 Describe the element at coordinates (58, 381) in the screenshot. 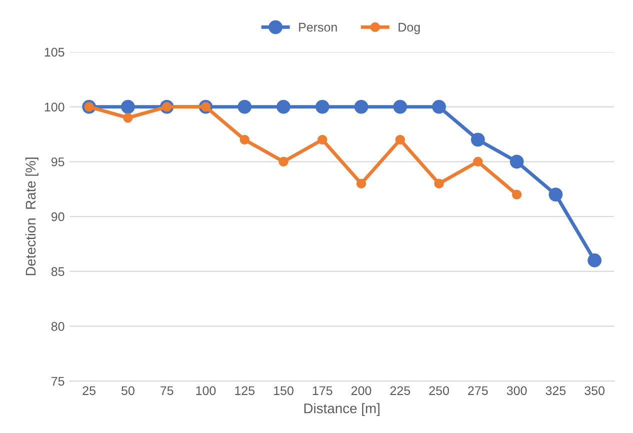

I see `y-tick-label: 75` at that location.